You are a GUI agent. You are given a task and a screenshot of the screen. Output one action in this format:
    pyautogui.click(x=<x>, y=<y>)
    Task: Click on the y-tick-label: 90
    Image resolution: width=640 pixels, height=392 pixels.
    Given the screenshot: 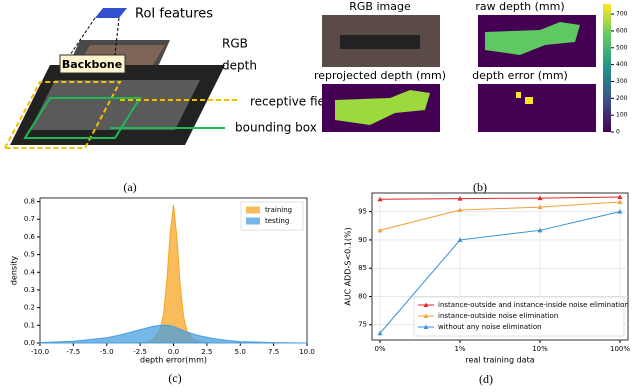 What is the action you would take?
    pyautogui.click(x=362, y=240)
    